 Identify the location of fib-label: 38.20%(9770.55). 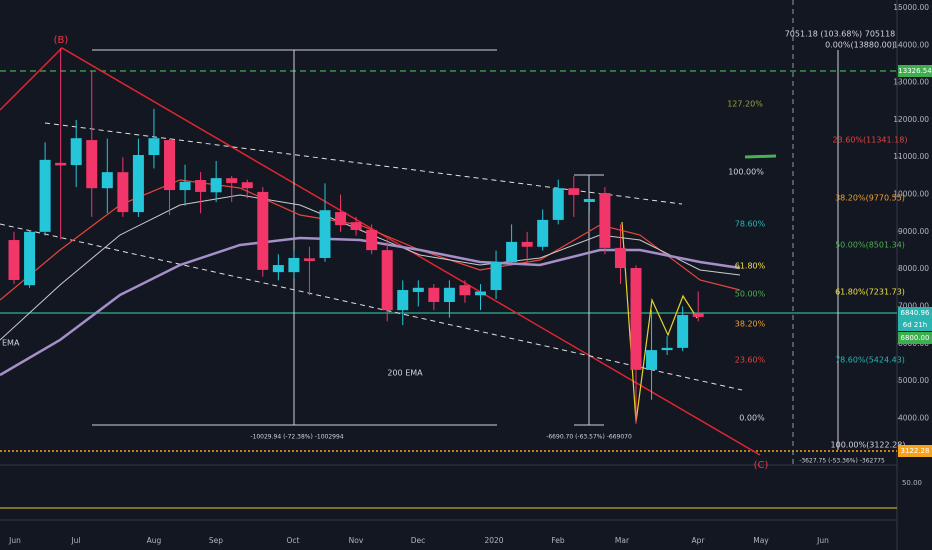
(870, 198).